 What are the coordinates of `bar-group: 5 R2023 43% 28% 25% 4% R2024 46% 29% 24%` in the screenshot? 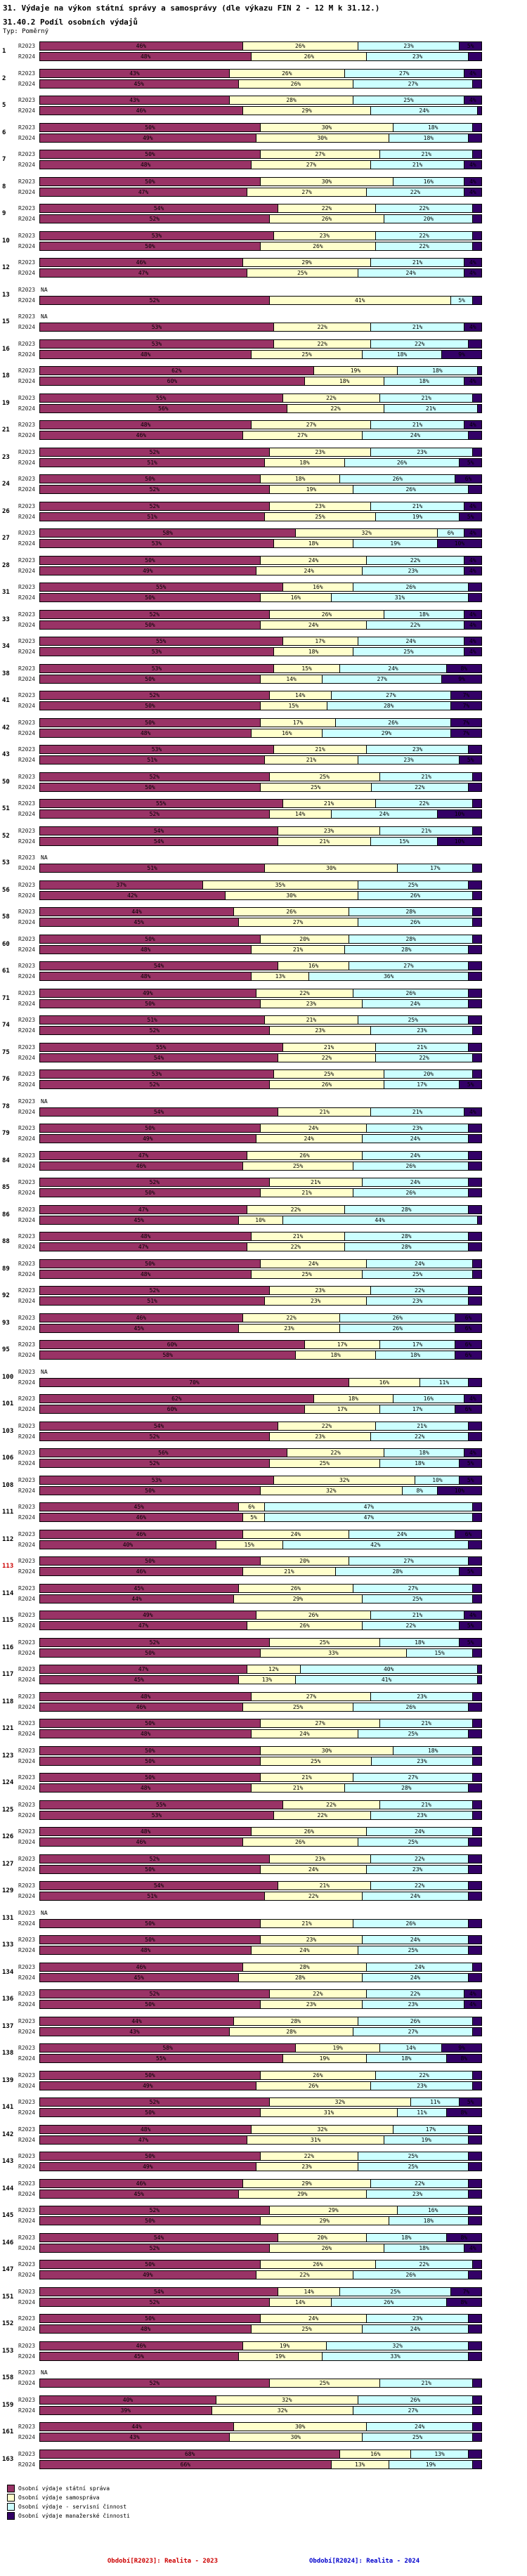 It's located at (263, 105).